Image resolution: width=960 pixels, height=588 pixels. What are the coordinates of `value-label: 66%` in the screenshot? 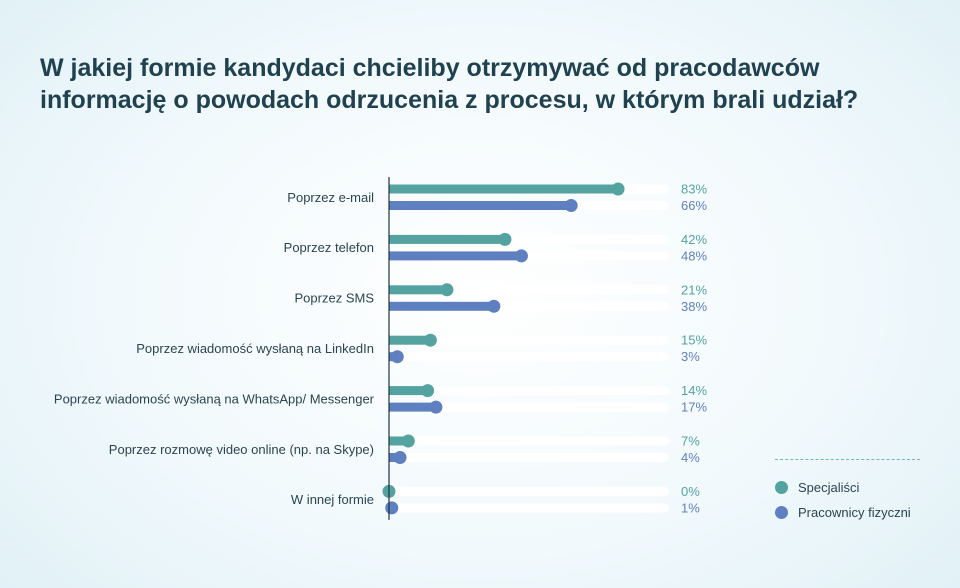 It's located at (694, 205).